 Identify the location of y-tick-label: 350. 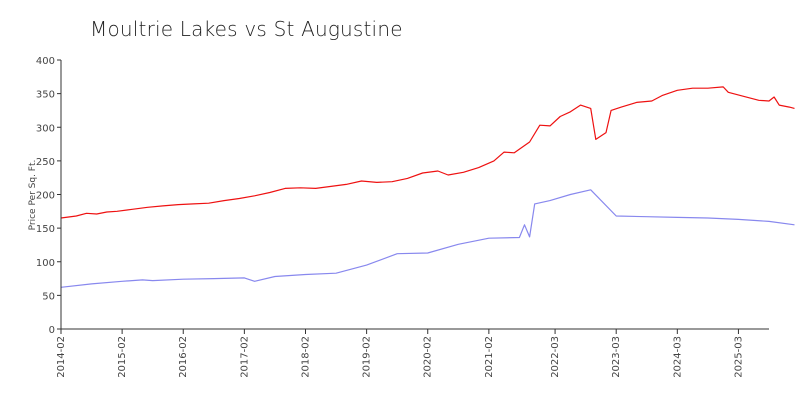
(45, 95).